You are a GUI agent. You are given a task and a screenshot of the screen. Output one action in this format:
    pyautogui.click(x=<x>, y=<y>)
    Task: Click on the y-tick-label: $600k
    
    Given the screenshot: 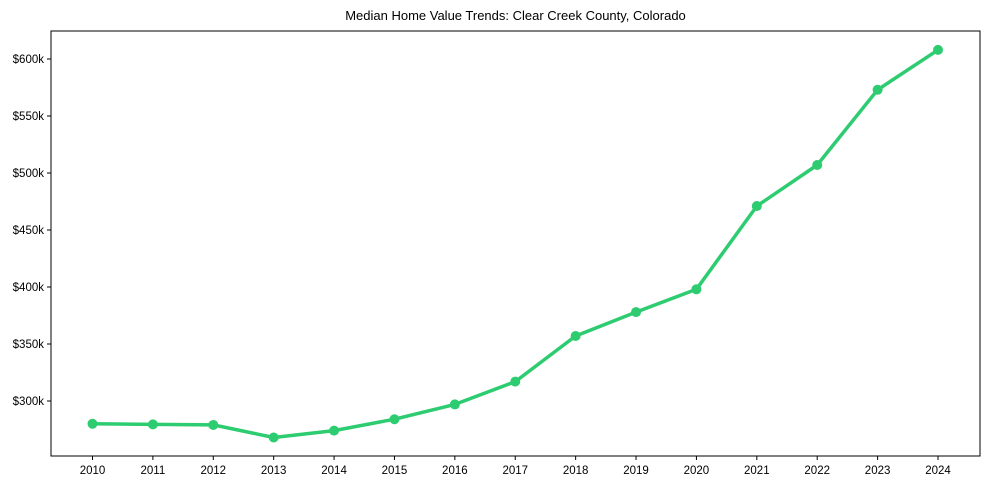 What is the action you would take?
    pyautogui.click(x=29, y=60)
    